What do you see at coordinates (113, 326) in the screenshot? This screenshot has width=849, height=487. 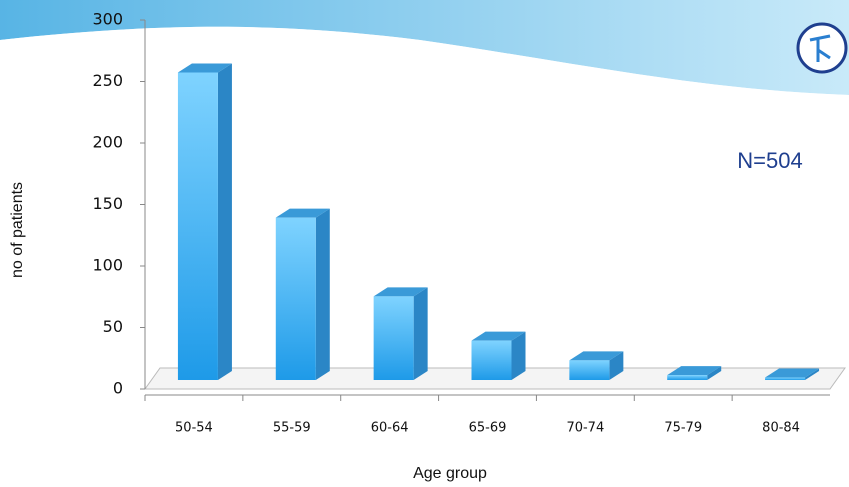 I see `y-tick-label: 50` at bounding box center [113, 326].